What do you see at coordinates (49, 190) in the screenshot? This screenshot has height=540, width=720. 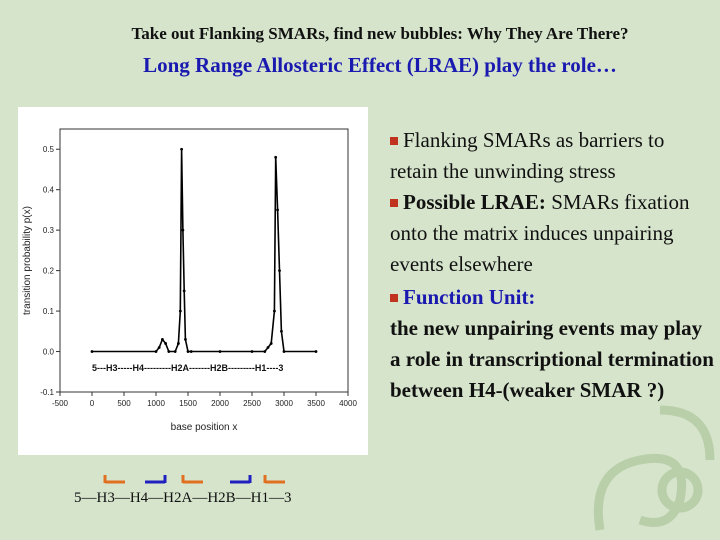 I see `y-tick-label: 0.4` at bounding box center [49, 190].